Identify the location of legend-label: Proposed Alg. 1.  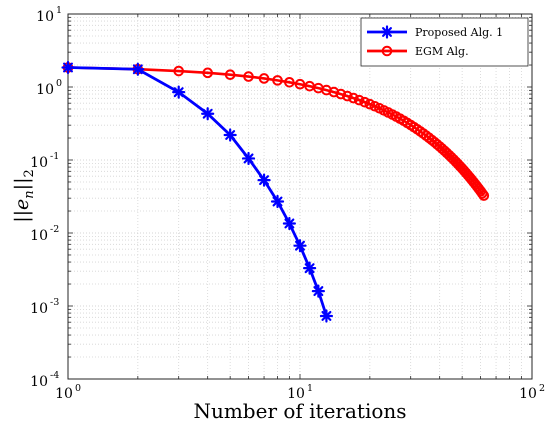
(459, 32).